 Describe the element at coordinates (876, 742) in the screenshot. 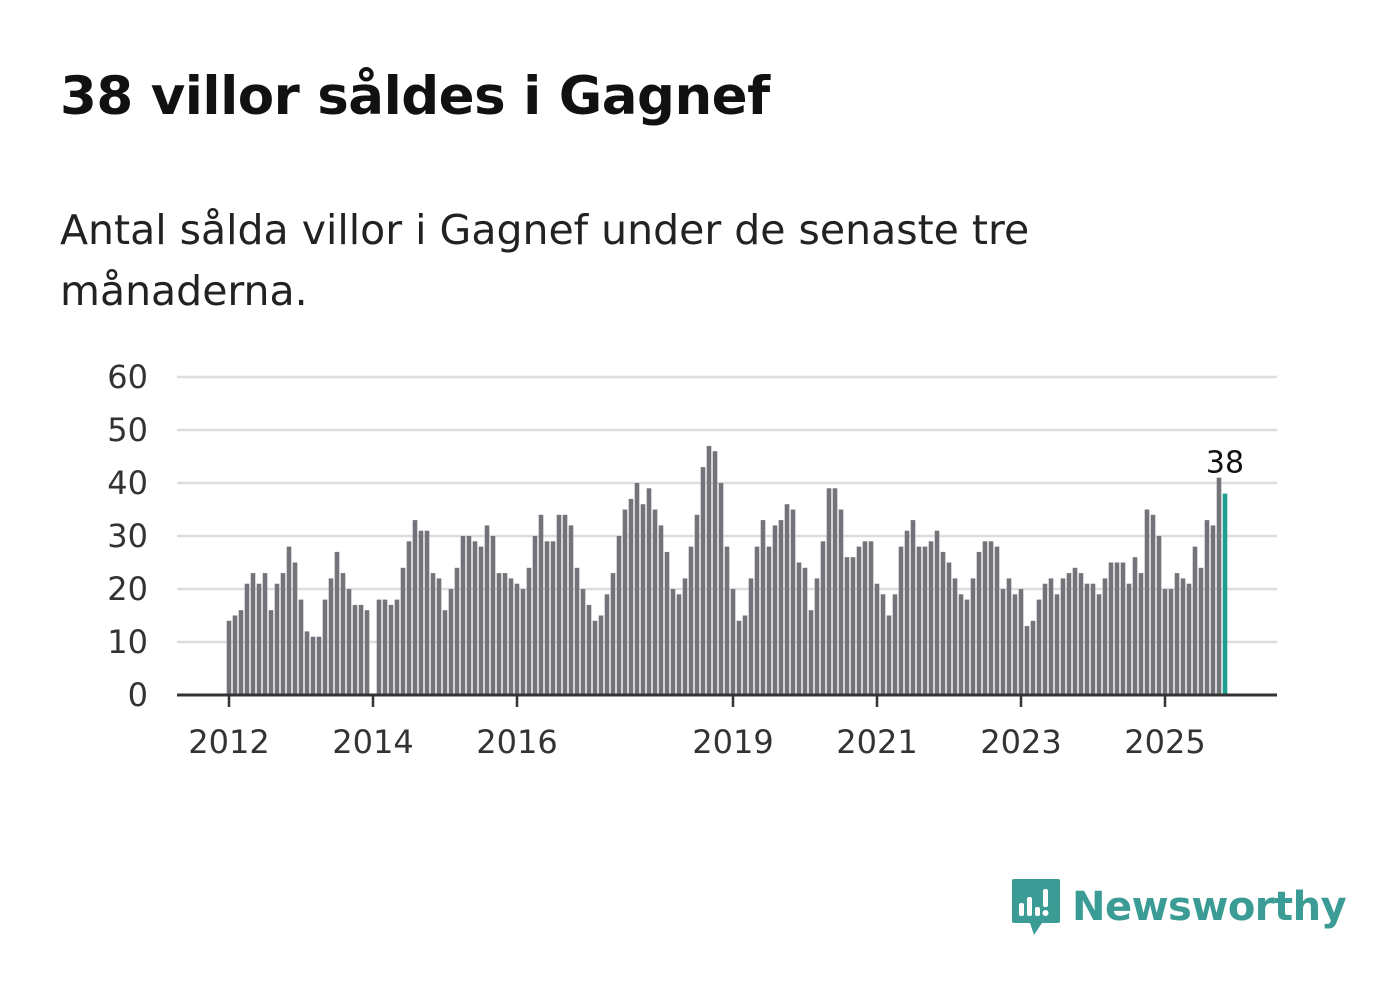

I see `x-tick-label: 2021` at that location.